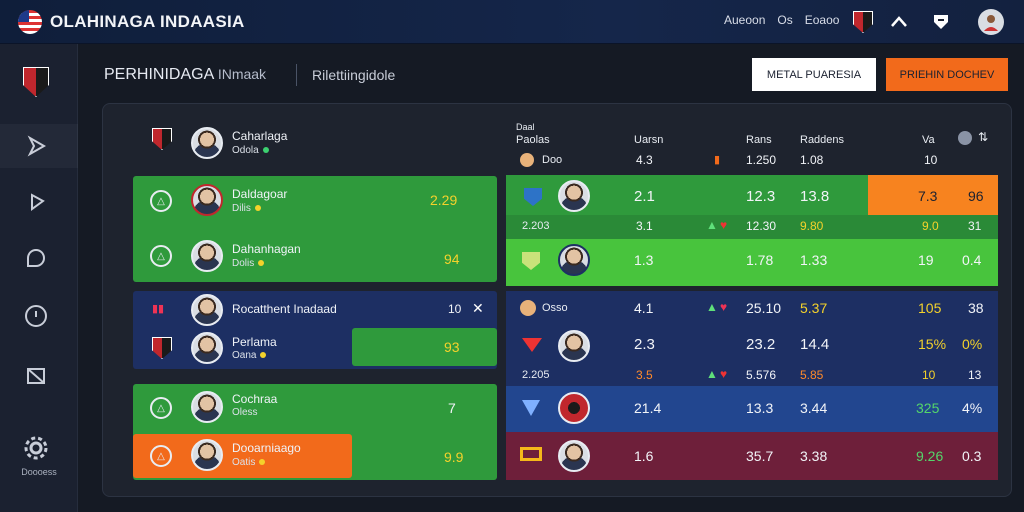 This screenshot has height=512, width=1024. Describe the element at coordinates (972, 456) in the screenshot. I see `cell: 0.3` at that location.